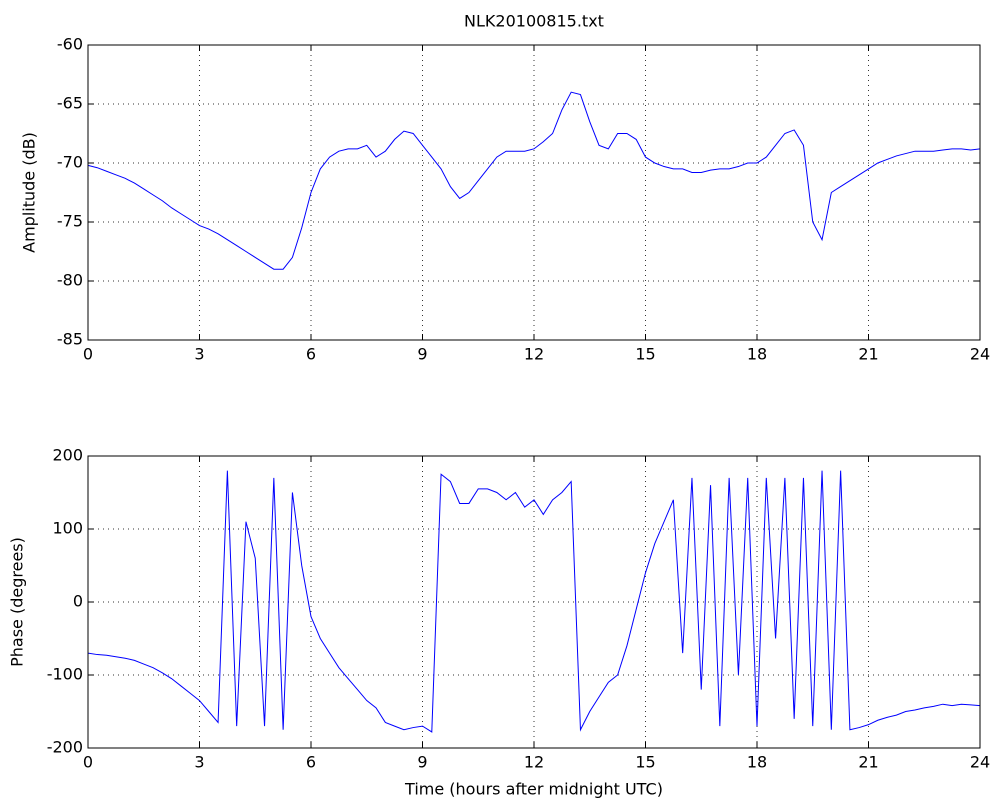 The width and height of the screenshot is (998, 806). I want to click on y-tick-label: -200, so click(65, 747).